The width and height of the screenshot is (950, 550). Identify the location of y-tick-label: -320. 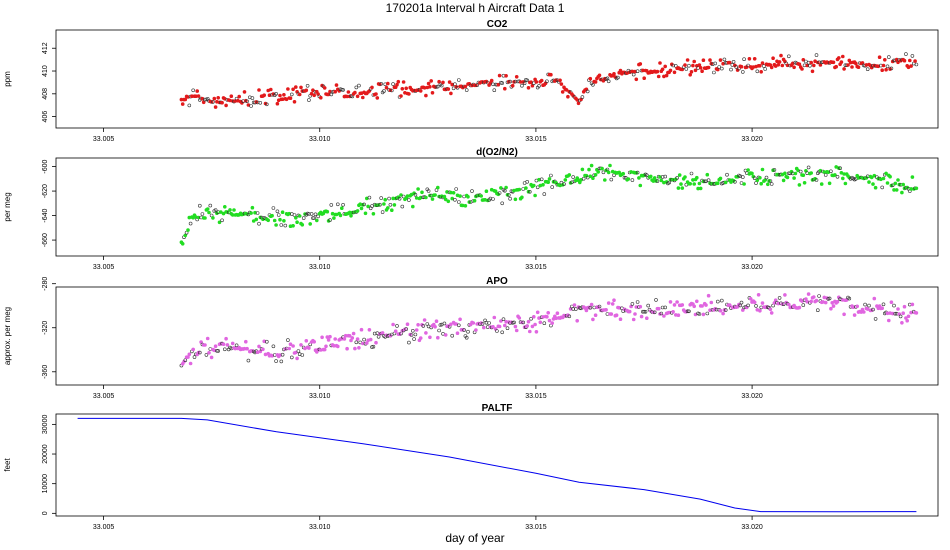
(45, 328).